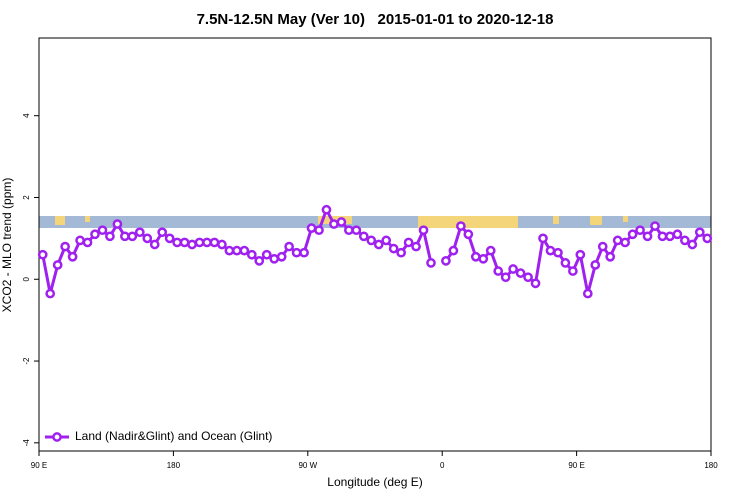 This screenshot has height=500, width=750. What do you see at coordinates (307, 465) in the screenshot?
I see `x-tick-label: 90 W` at bounding box center [307, 465].